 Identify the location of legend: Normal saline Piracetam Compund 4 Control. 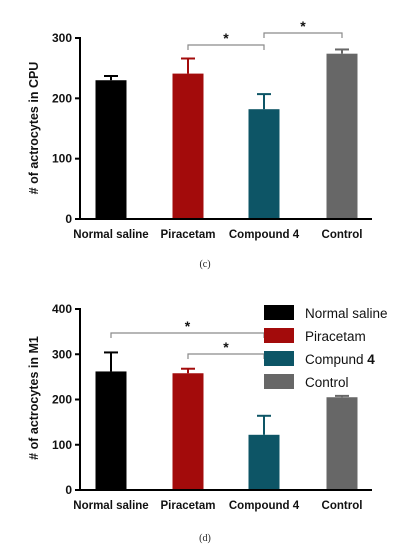
(326, 347).